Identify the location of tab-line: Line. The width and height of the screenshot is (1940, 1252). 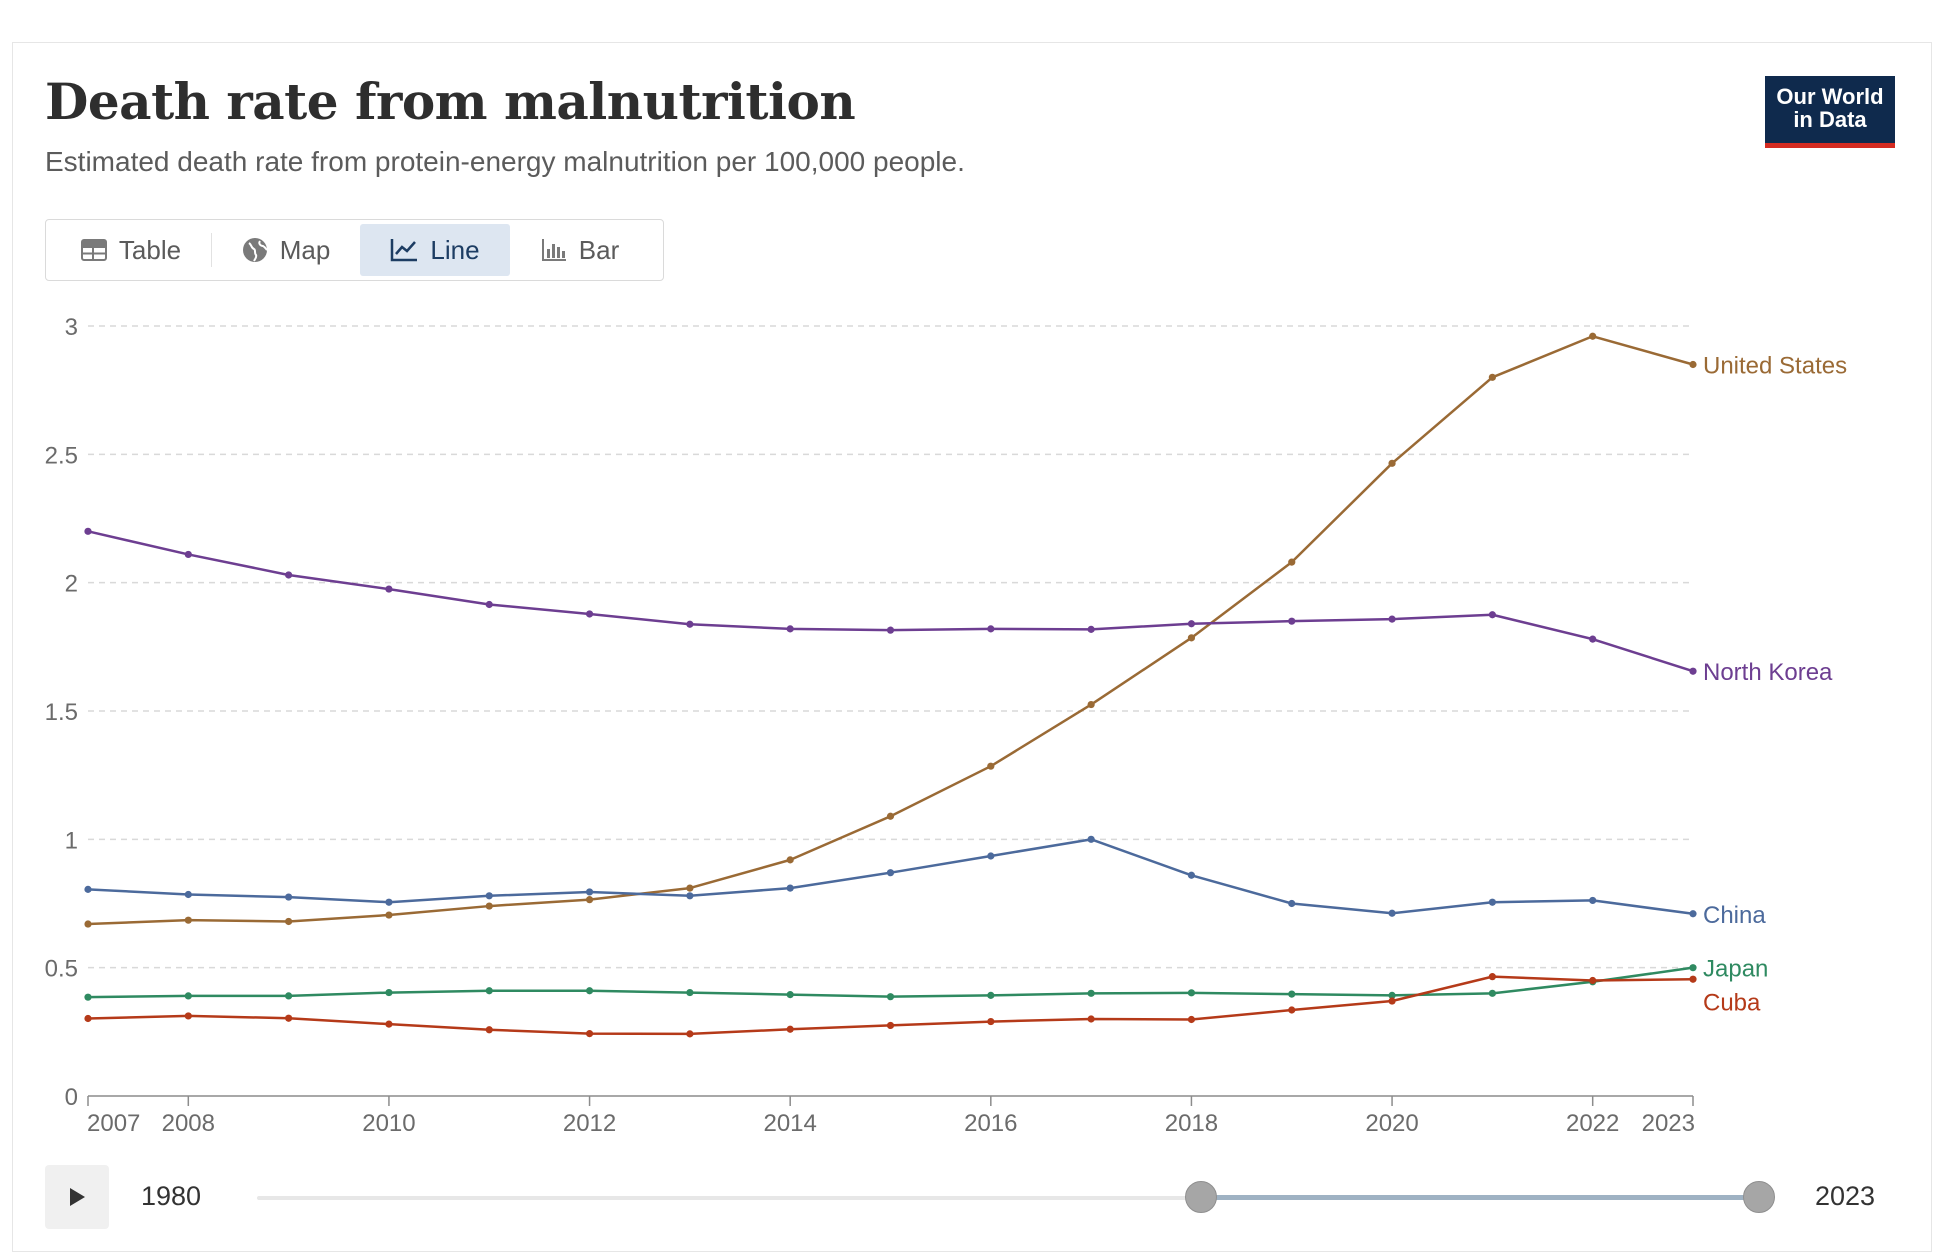
(435, 250).